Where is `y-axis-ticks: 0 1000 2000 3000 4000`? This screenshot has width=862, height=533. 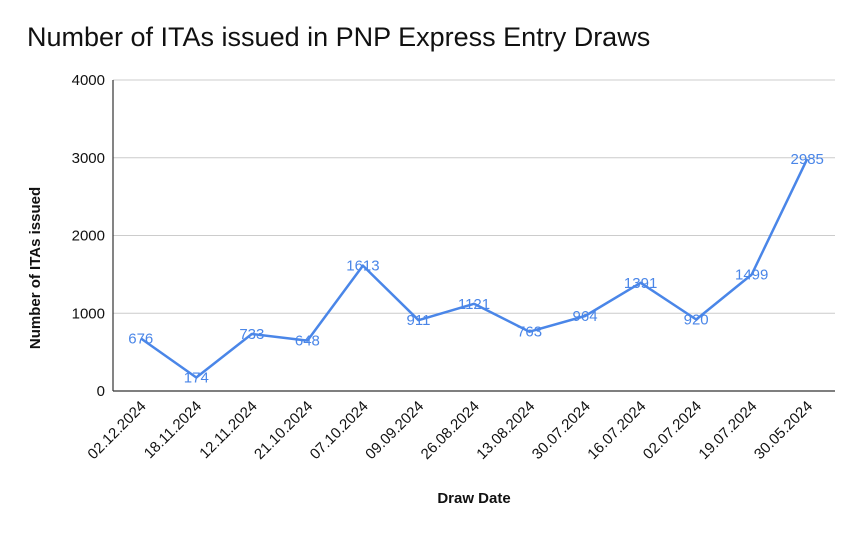 y-axis-ticks: 0 1000 2000 3000 4000 is located at coordinates (88, 236).